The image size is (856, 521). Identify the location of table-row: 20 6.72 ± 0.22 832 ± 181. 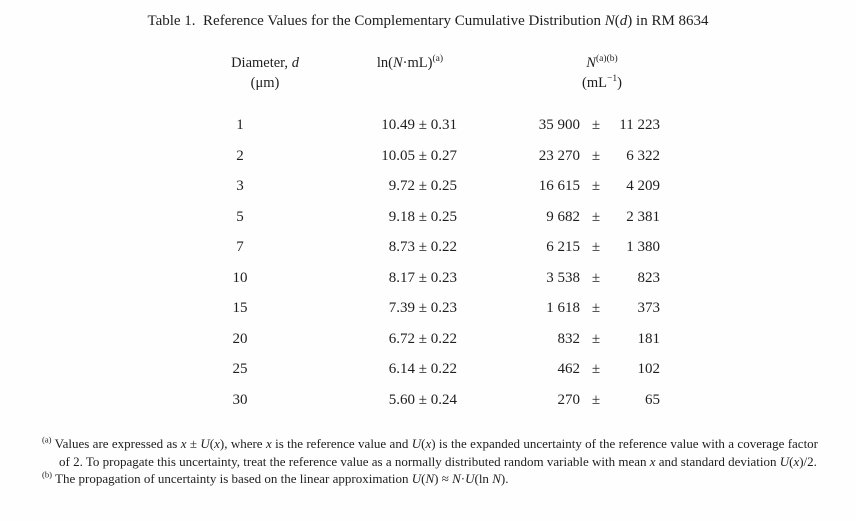
(428, 339).